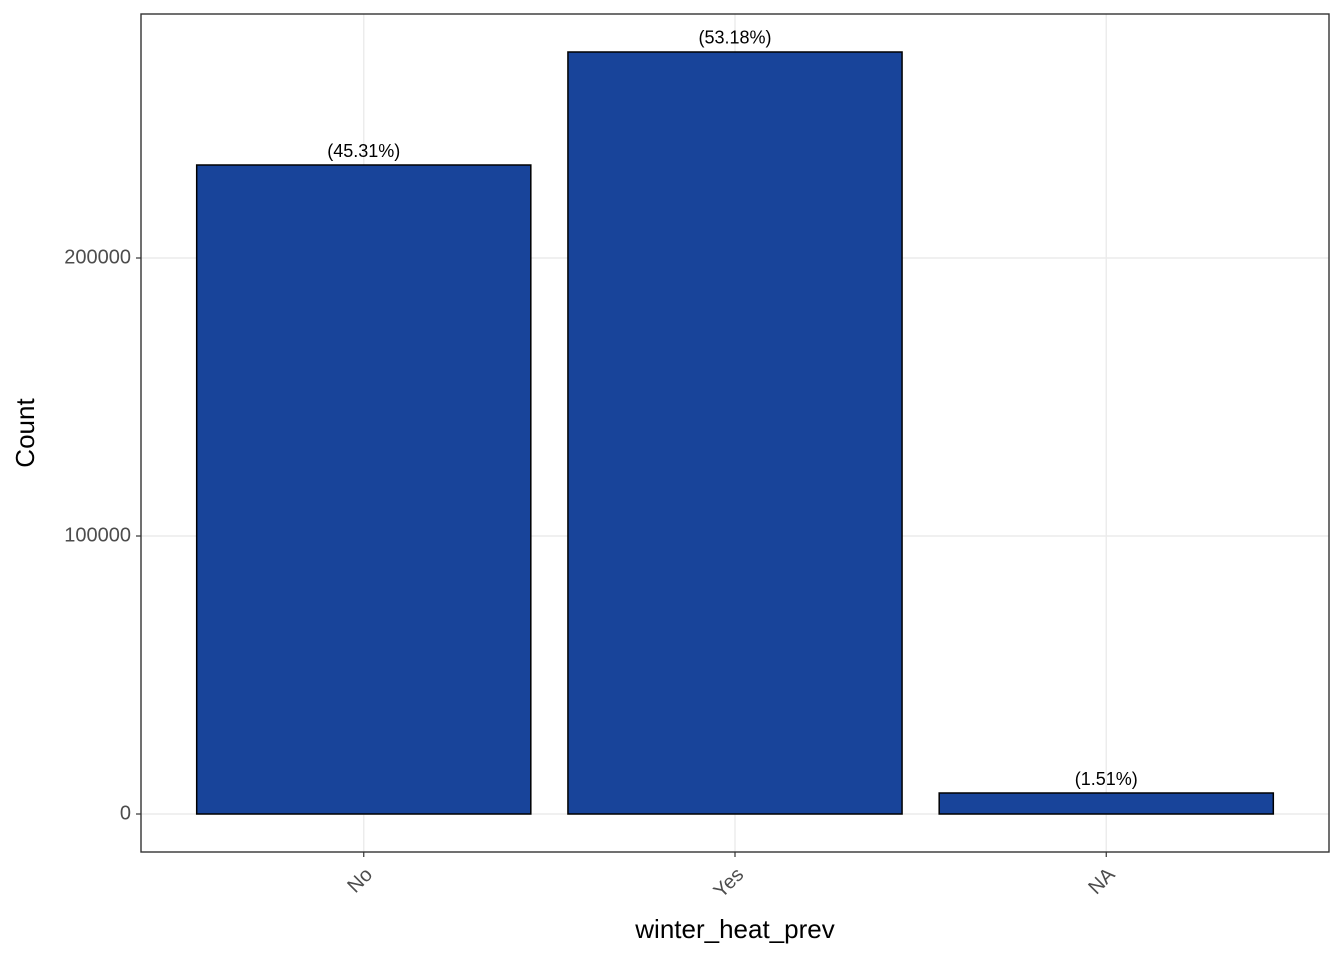 The width and height of the screenshot is (1344, 960). What do you see at coordinates (734, 929) in the screenshot?
I see `x-axis-title: winter_heat_prev` at bounding box center [734, 929].